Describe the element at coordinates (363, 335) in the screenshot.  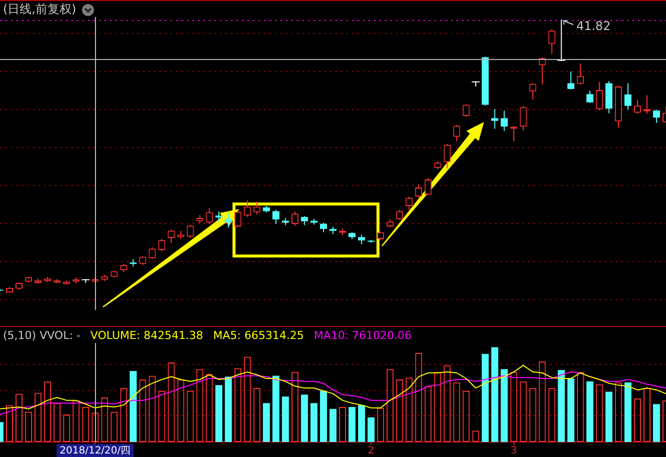
I see `text: MA10: 761020.06` at that location.